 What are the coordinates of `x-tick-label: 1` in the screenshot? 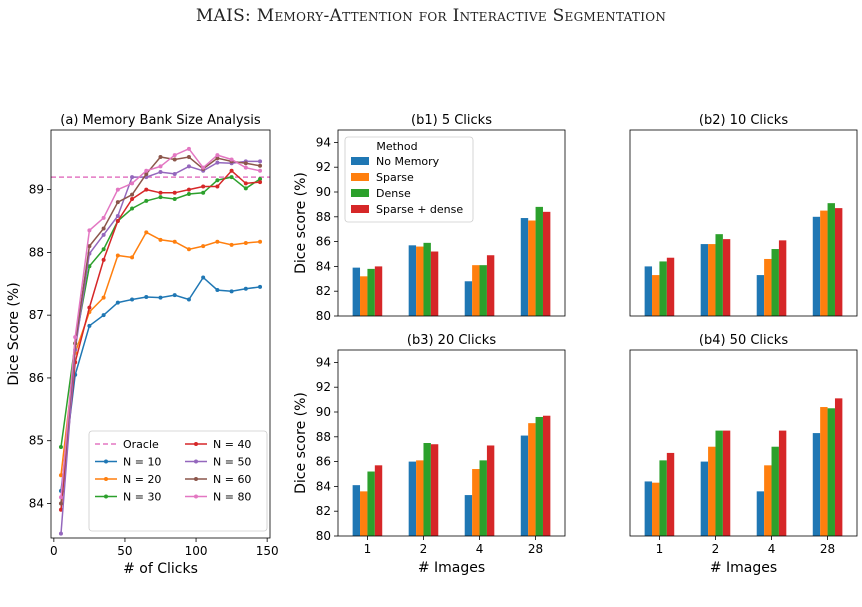 It's located at (660, 549).